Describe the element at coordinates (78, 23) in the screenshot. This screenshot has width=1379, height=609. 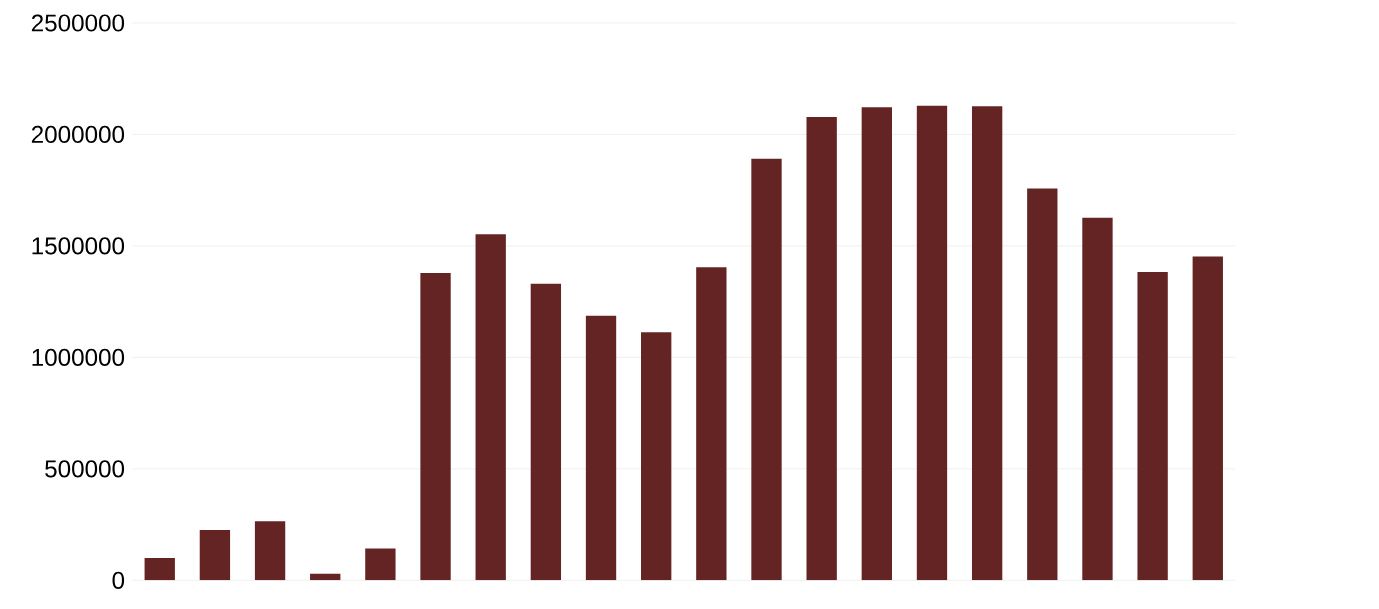
I see `y-tick-label: 2500000` at that location.